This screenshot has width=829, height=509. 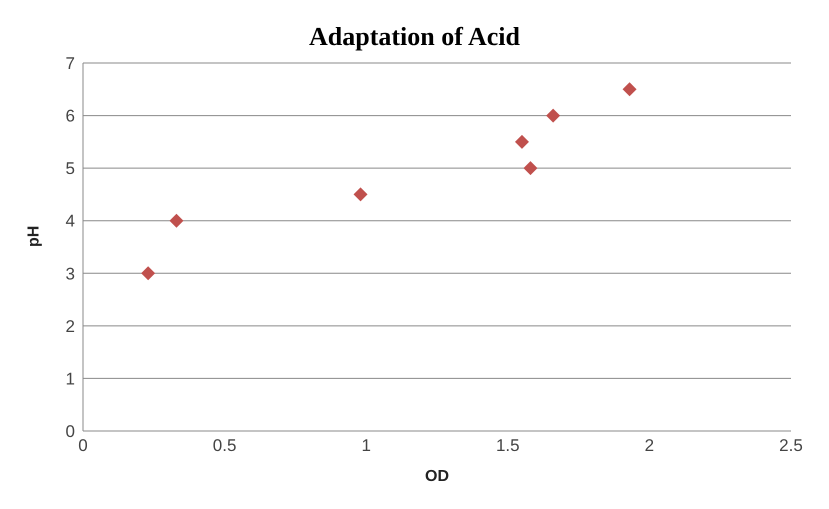 I want to click on x-tick-label: 1, so click(x=366, y=446).